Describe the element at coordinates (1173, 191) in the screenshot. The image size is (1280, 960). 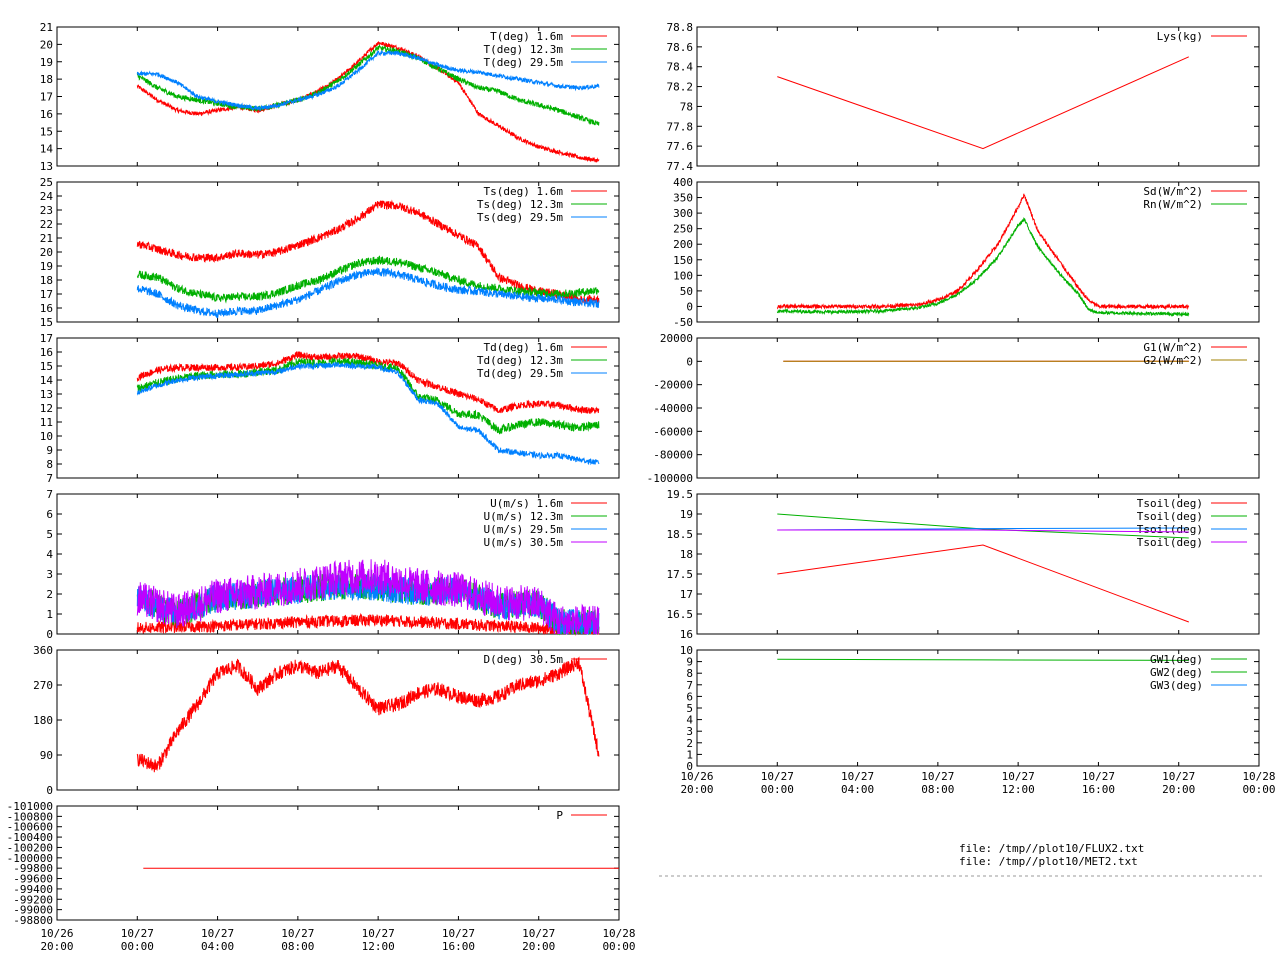
I see `legend-label: Sd(W/m^2)` at that location.